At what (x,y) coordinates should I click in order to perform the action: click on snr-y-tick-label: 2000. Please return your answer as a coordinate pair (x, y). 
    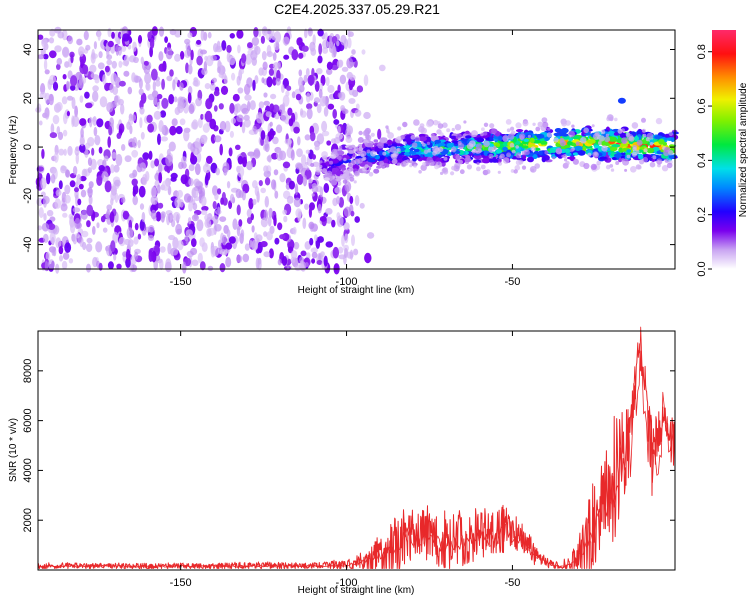
    Looking at the image, I should click on (28, 520).